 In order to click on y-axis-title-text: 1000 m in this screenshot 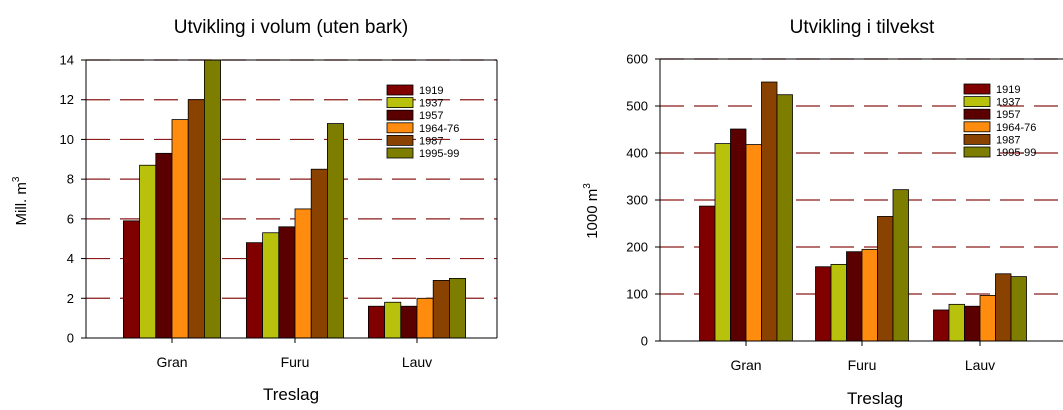, I will do `click(592, 214)`.